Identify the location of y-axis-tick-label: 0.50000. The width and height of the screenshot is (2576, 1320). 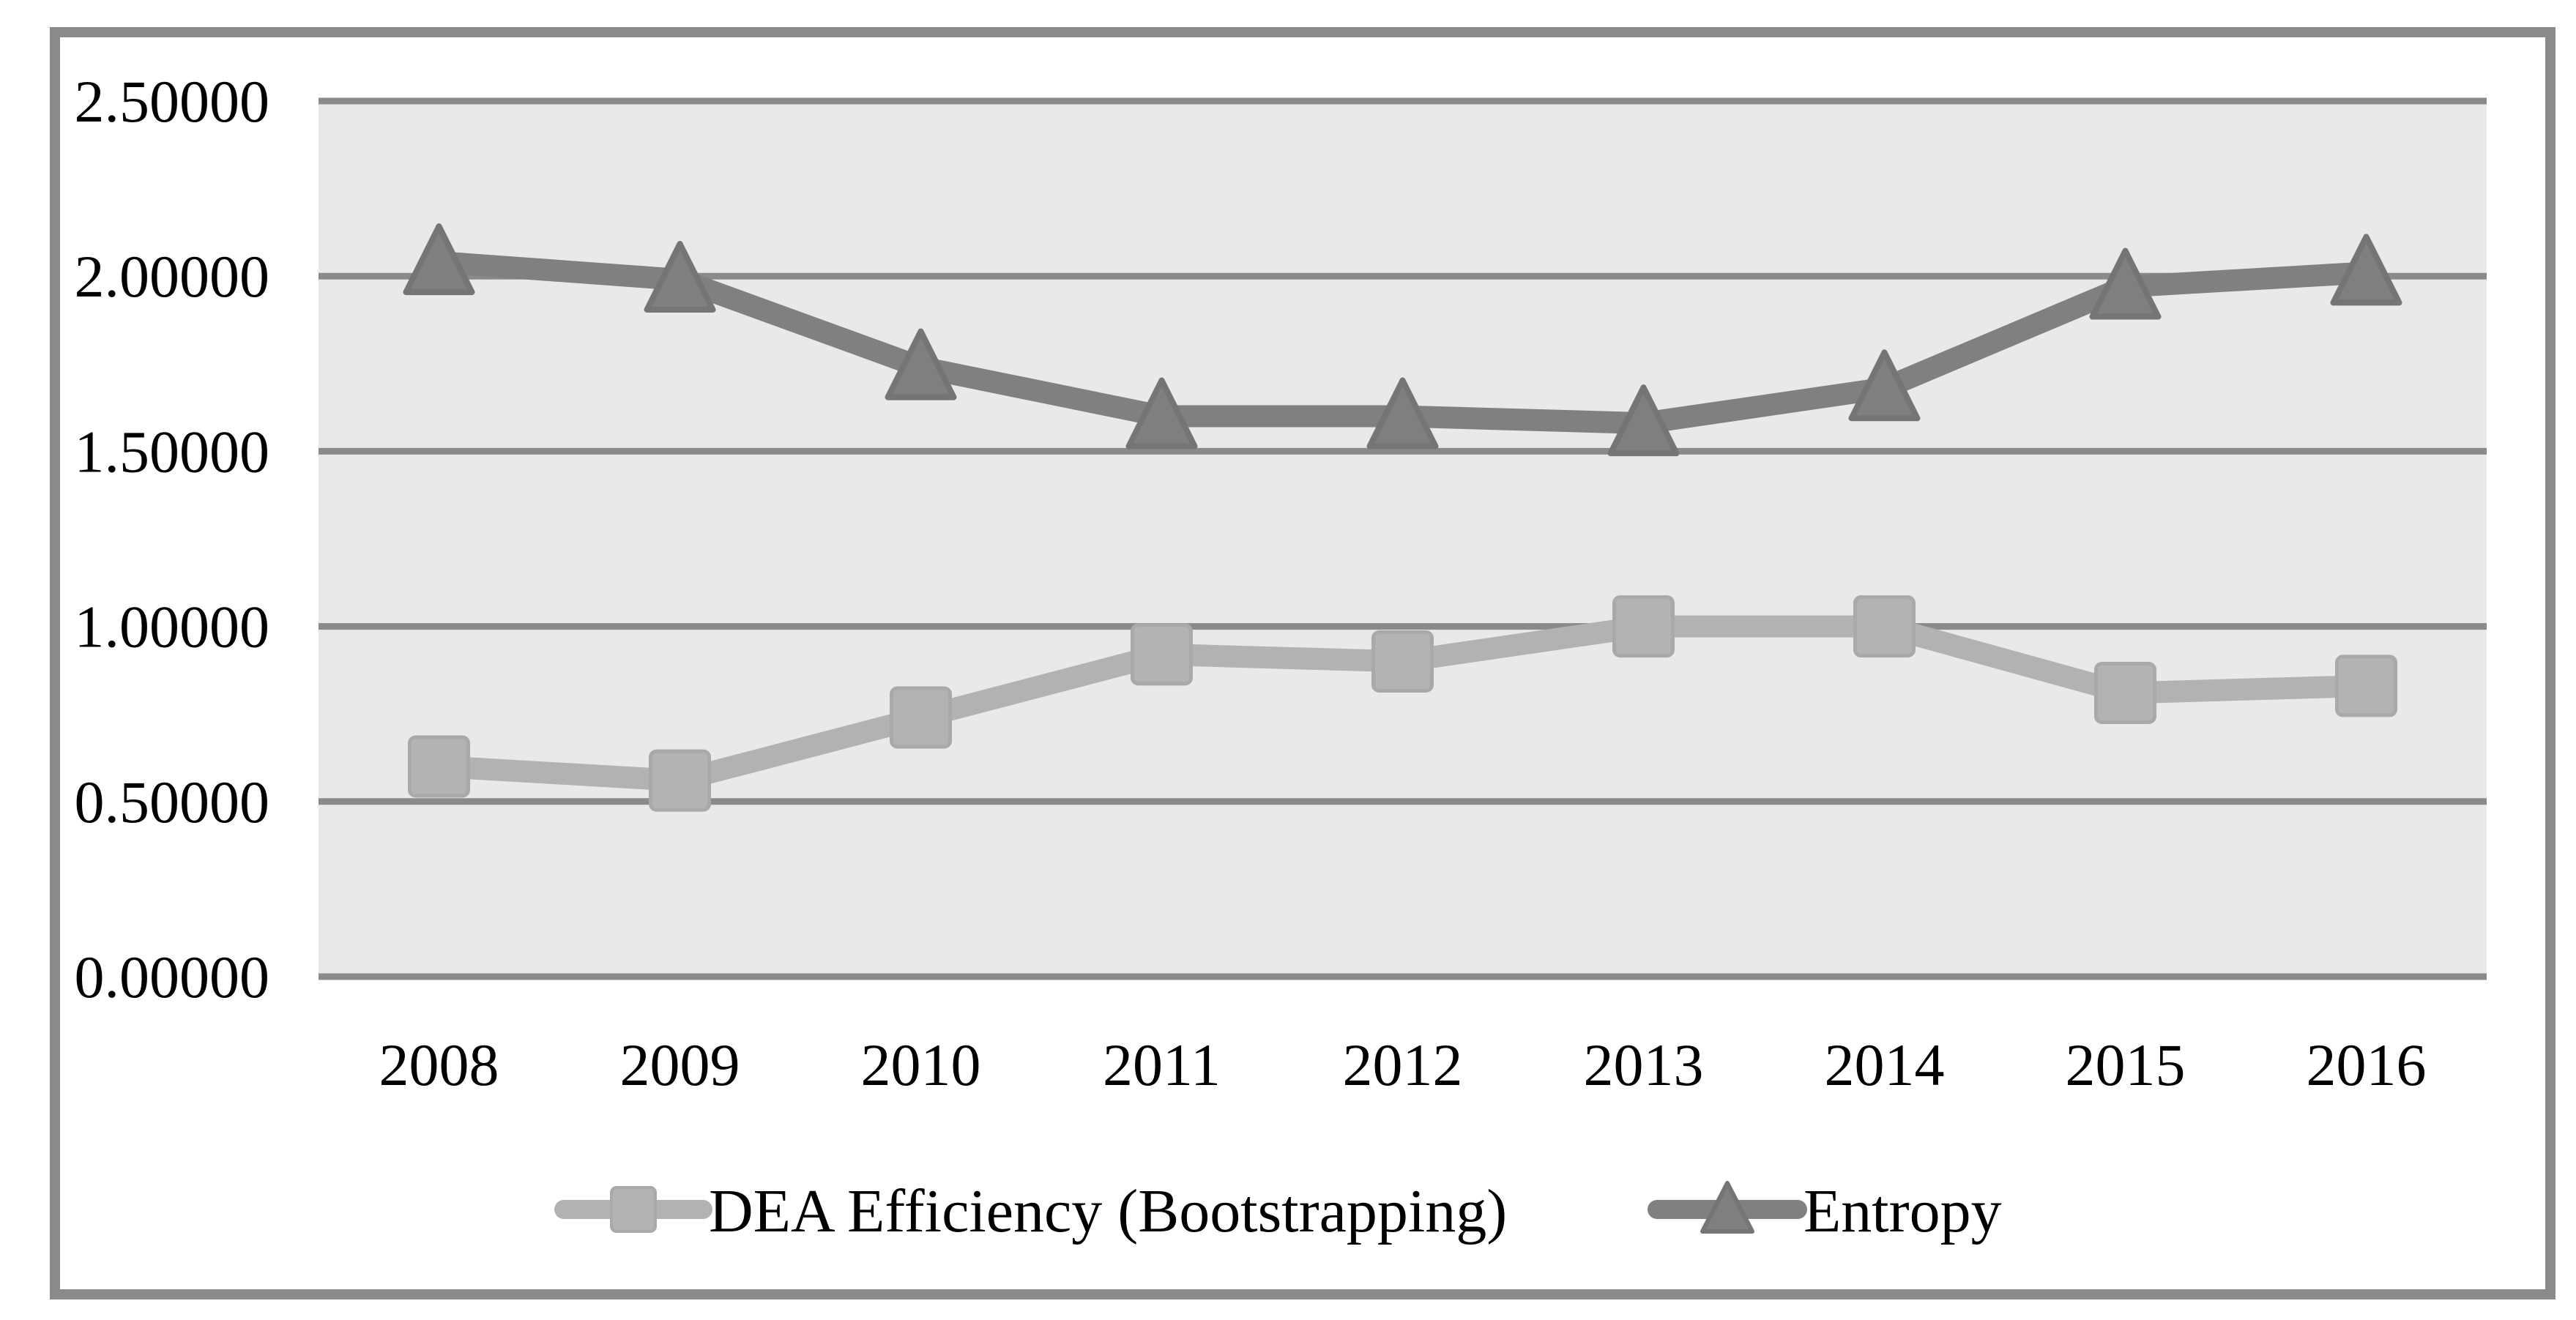
(172, 802).